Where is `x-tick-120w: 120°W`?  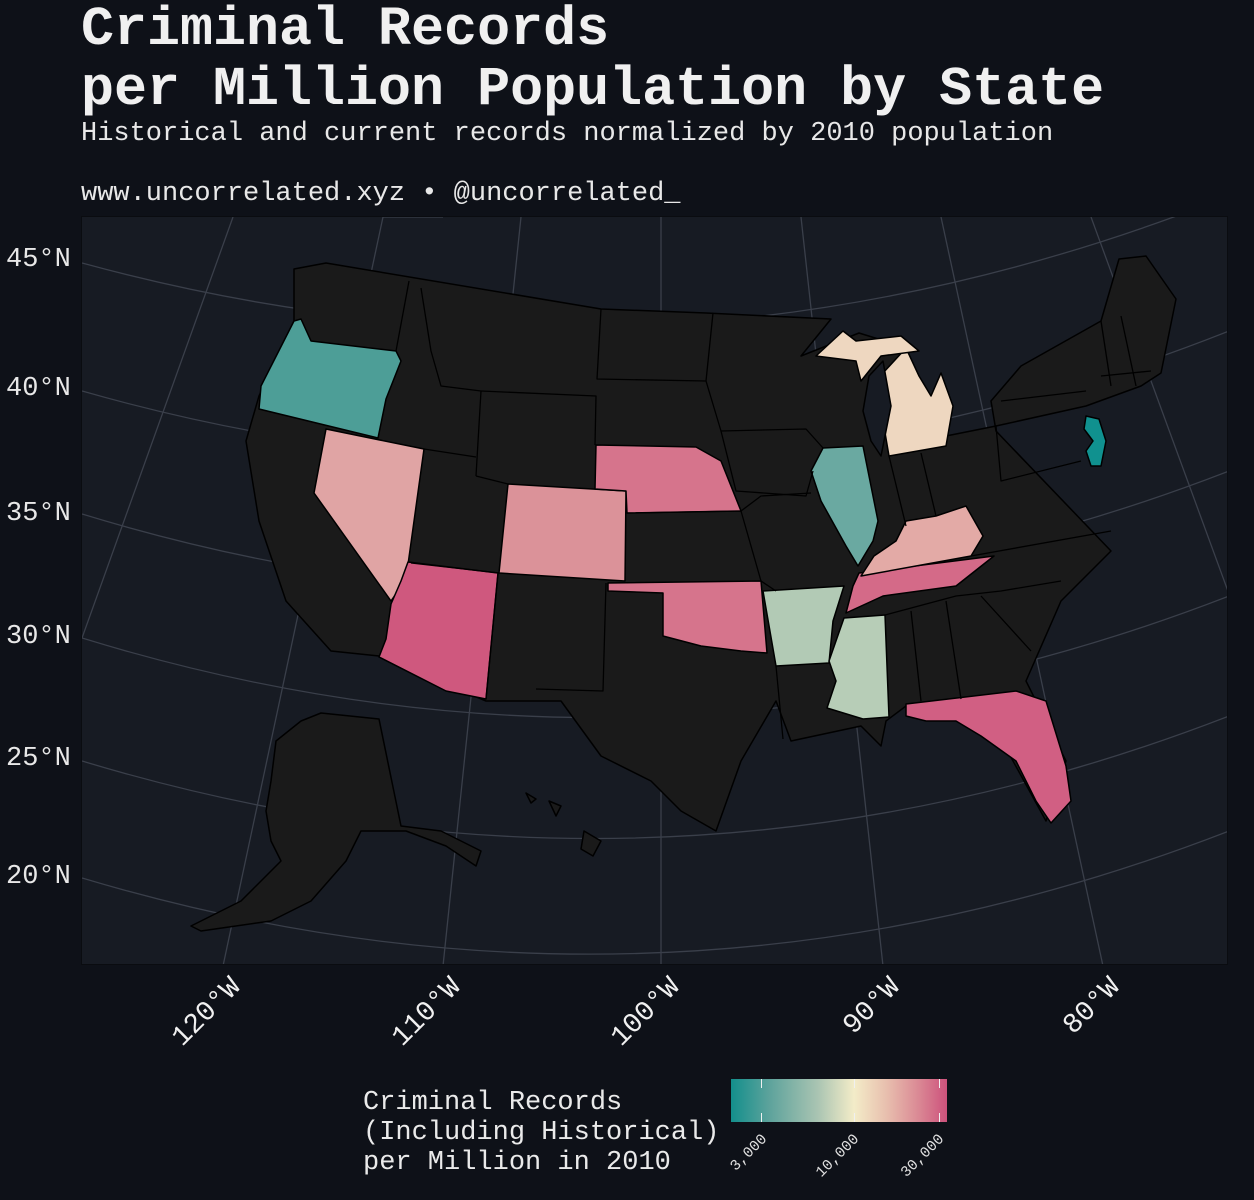
x-tick-120w: 120°W is located at coordinates (207, 1013).